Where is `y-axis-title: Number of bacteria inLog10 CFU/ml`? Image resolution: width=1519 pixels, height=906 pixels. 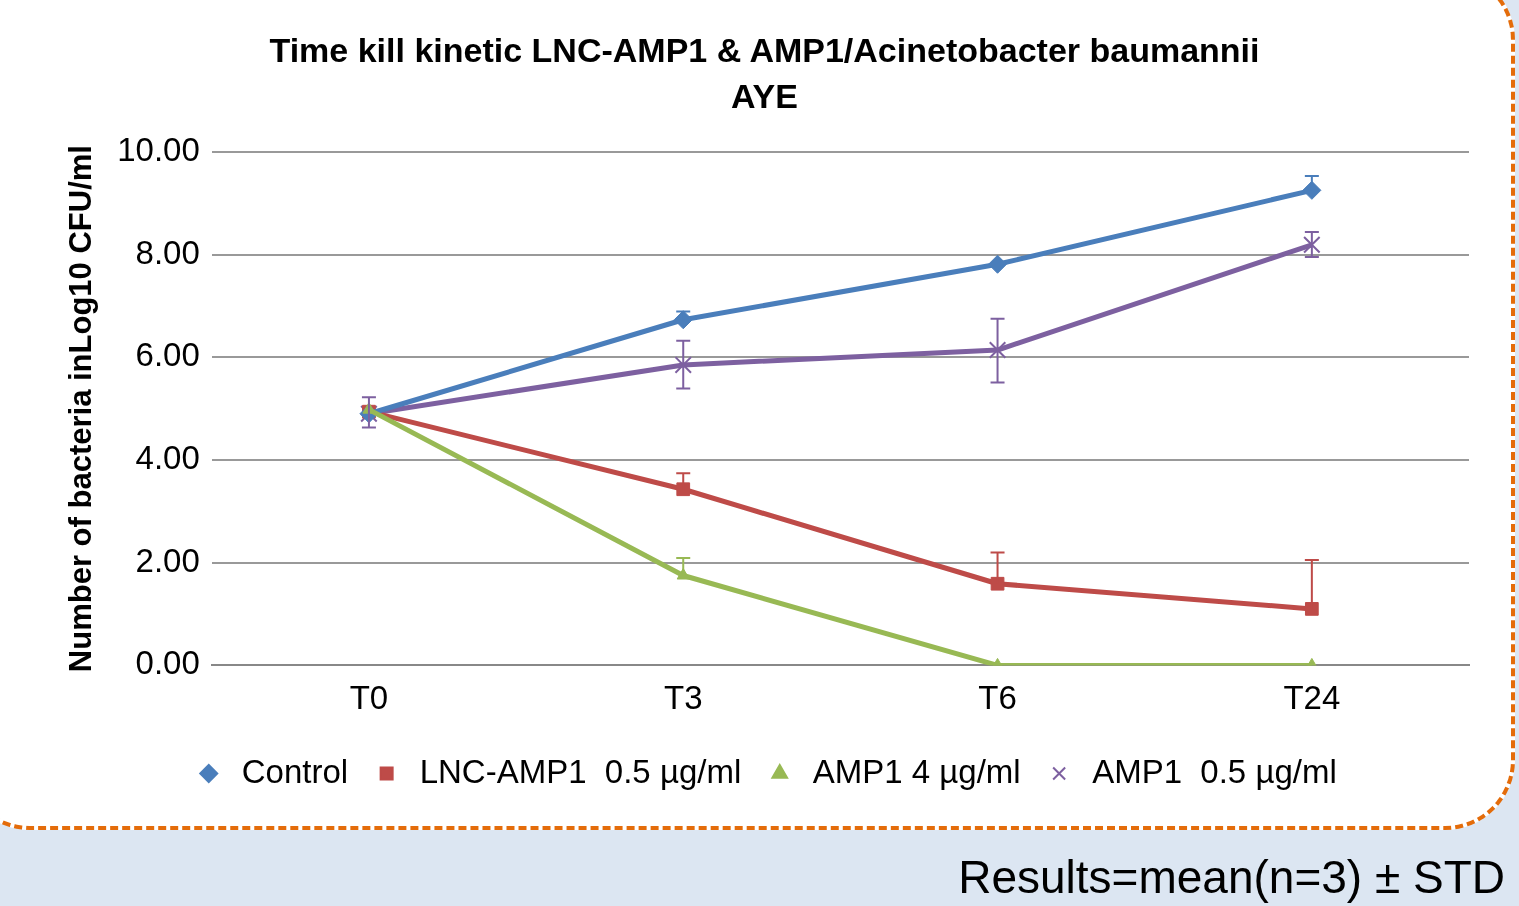
y-axis-title: Number of bacteria inLog10 CFU/ml is located at coordinates (81, 409).